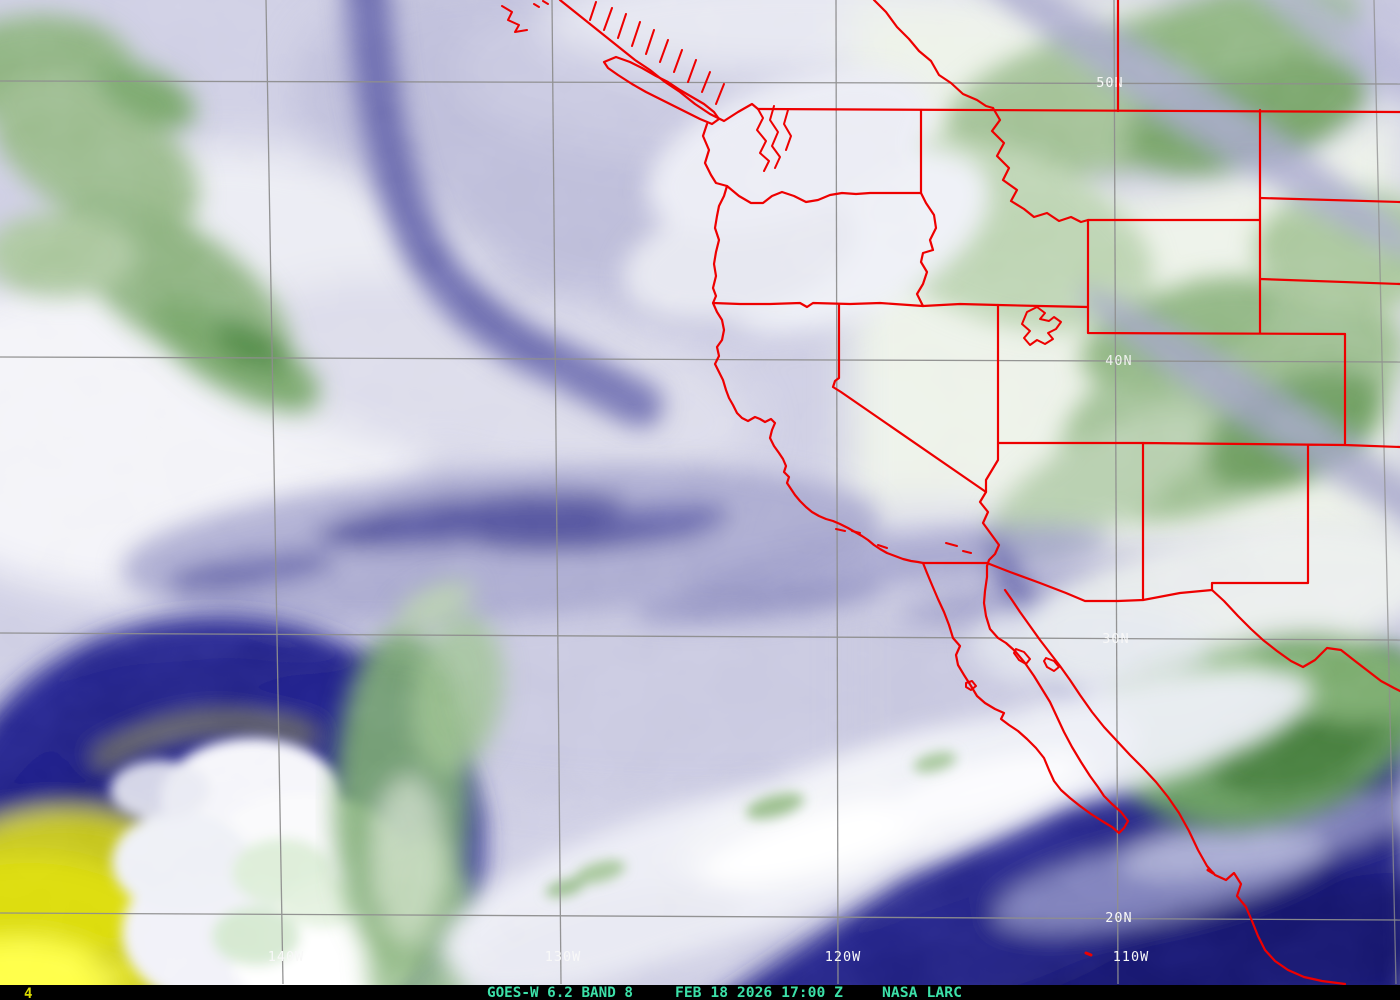 This screenshot has width=1400, height=1000. I want to click on gridline-lat-50n, so click(700, 82).